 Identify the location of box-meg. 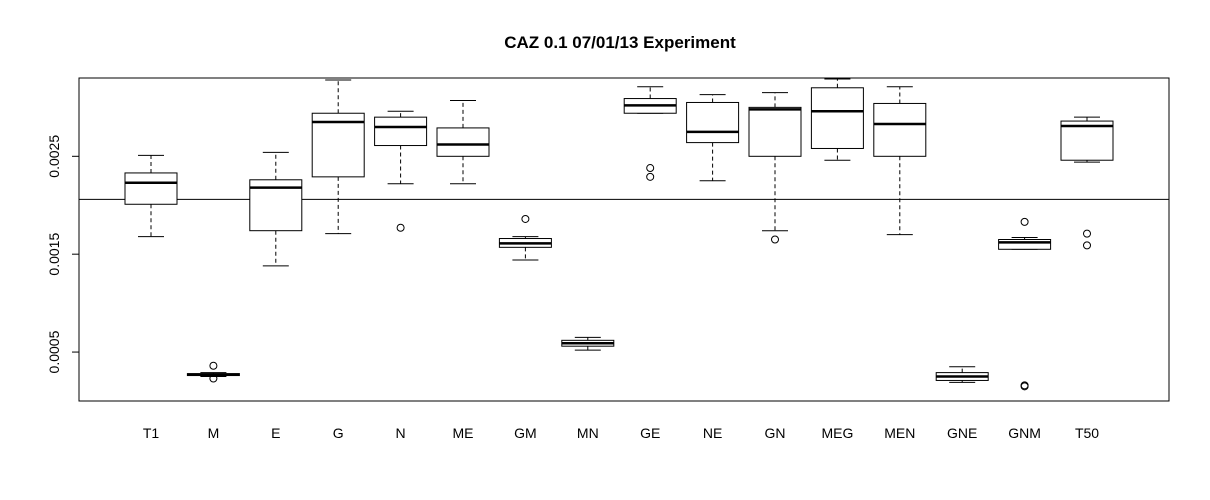
(837, 119).